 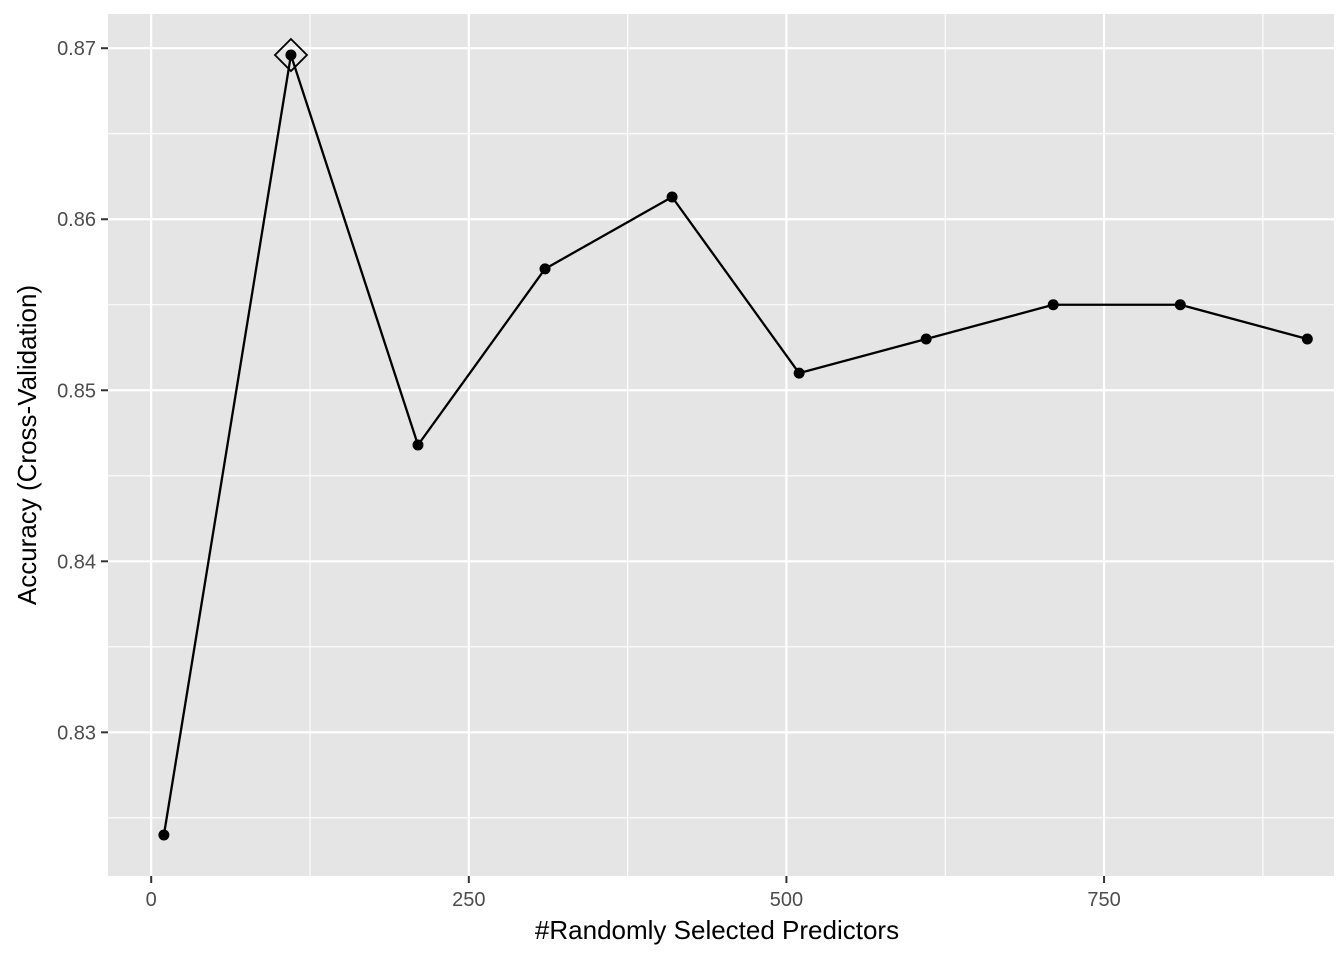 What do you see at coordinates (76, 49) in the screenshot?
I see `y-tick-label: 0.87` at bounding box center [76, 49].